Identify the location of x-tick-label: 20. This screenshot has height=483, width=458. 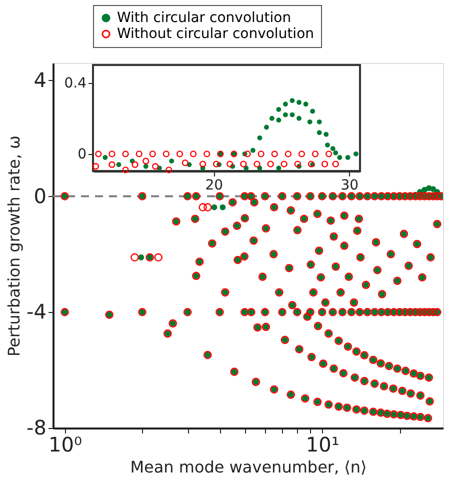
(214, 186).